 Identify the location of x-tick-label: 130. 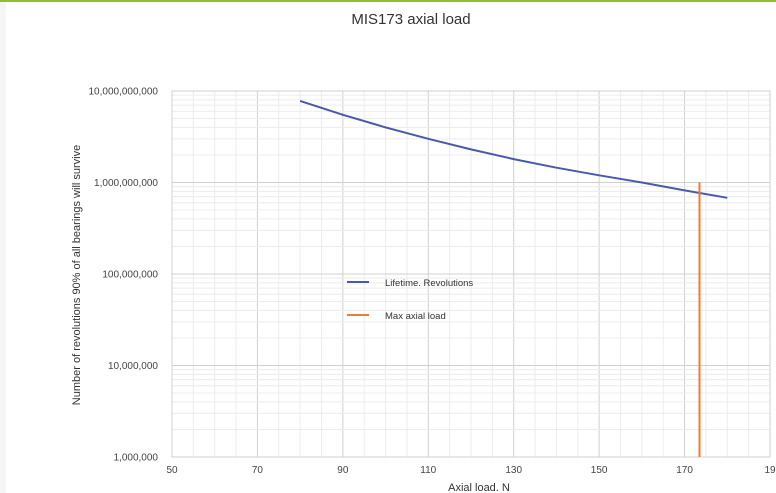
(513, 470).